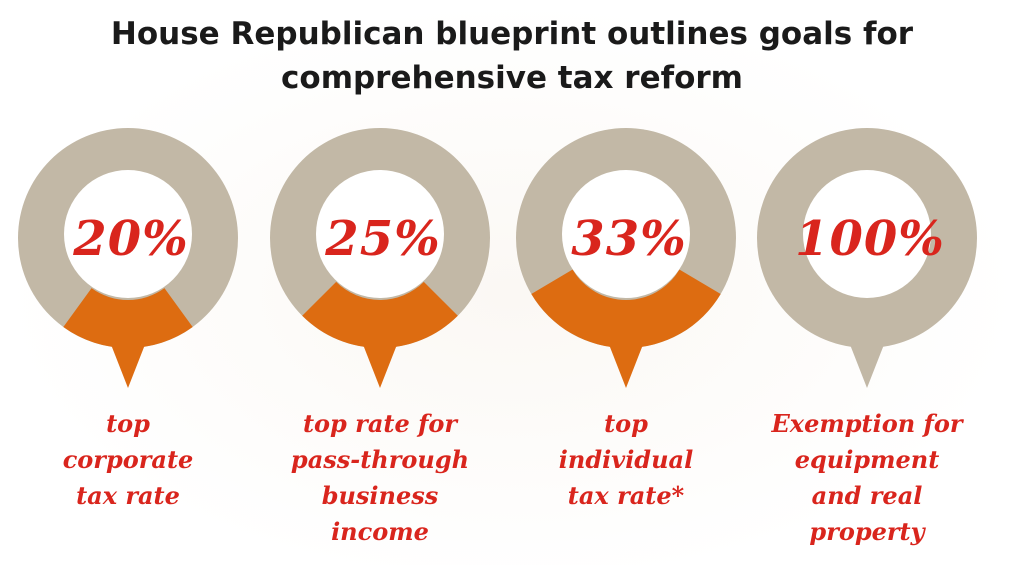 This screenshot has height=565, width=1024. Describe the element at coordinates (380, 495) in the screenshot. I see `caption-line: business` at that location.